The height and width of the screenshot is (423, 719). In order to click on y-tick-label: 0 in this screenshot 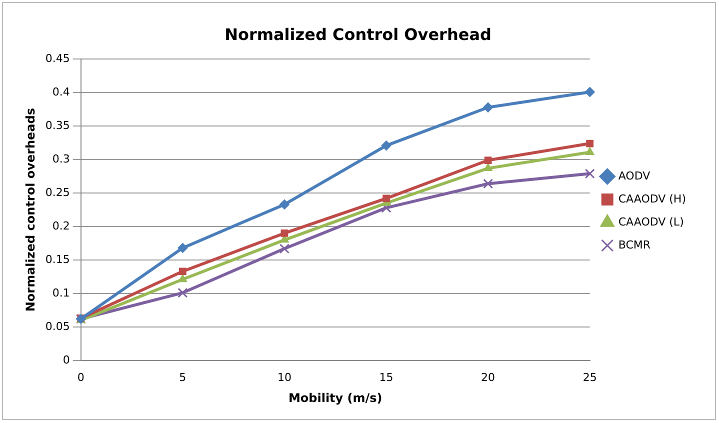, I will do `click(66, 359)`.